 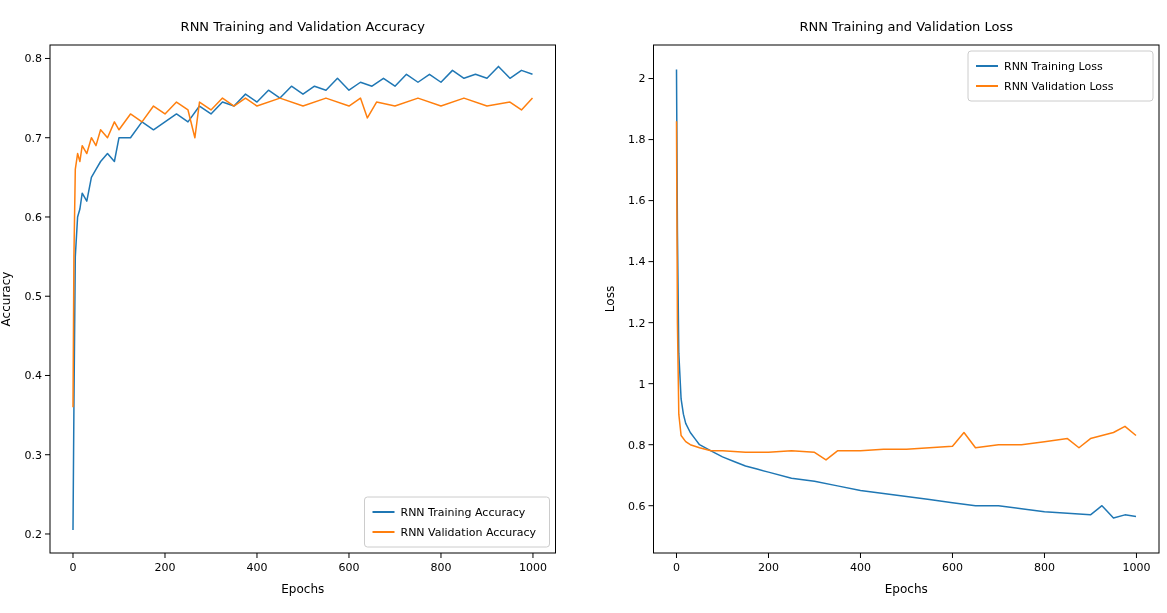 I want to click on y-tick-label: 0.5, so click(x=33, y=297).